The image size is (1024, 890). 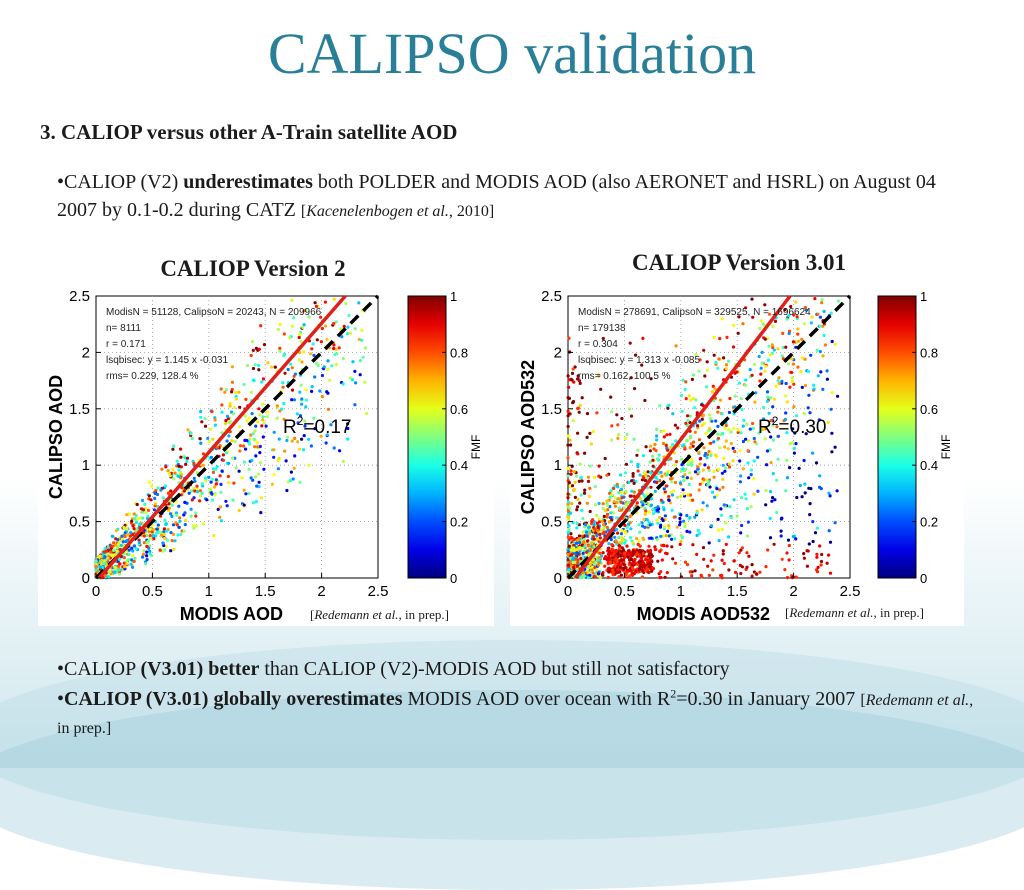 I want to click on colorbar-label: FMF, so click(x=476, y=447).